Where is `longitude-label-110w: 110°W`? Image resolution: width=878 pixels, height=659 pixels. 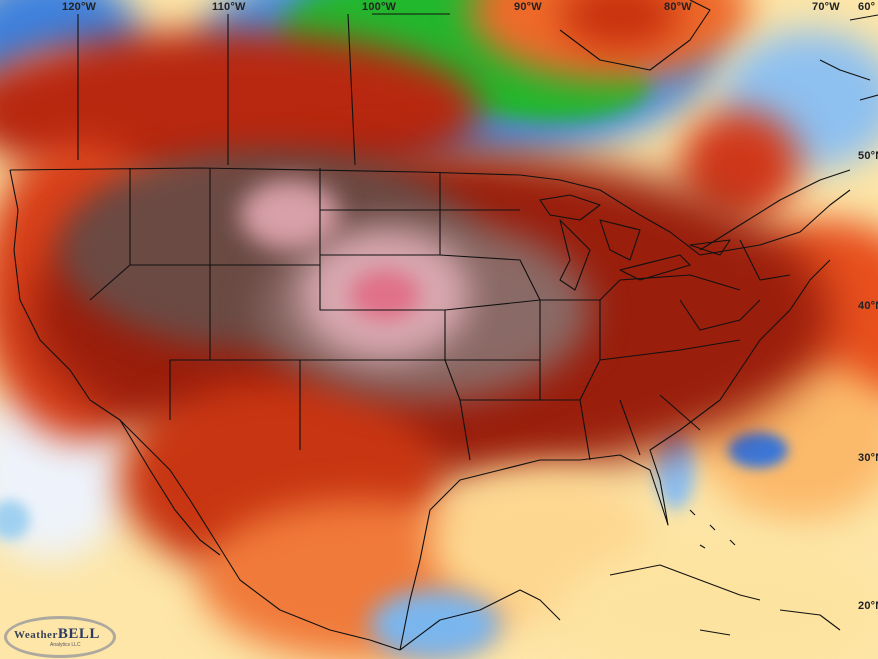 longitude-label-110w: 110°W is located at coordinates (229, 7).